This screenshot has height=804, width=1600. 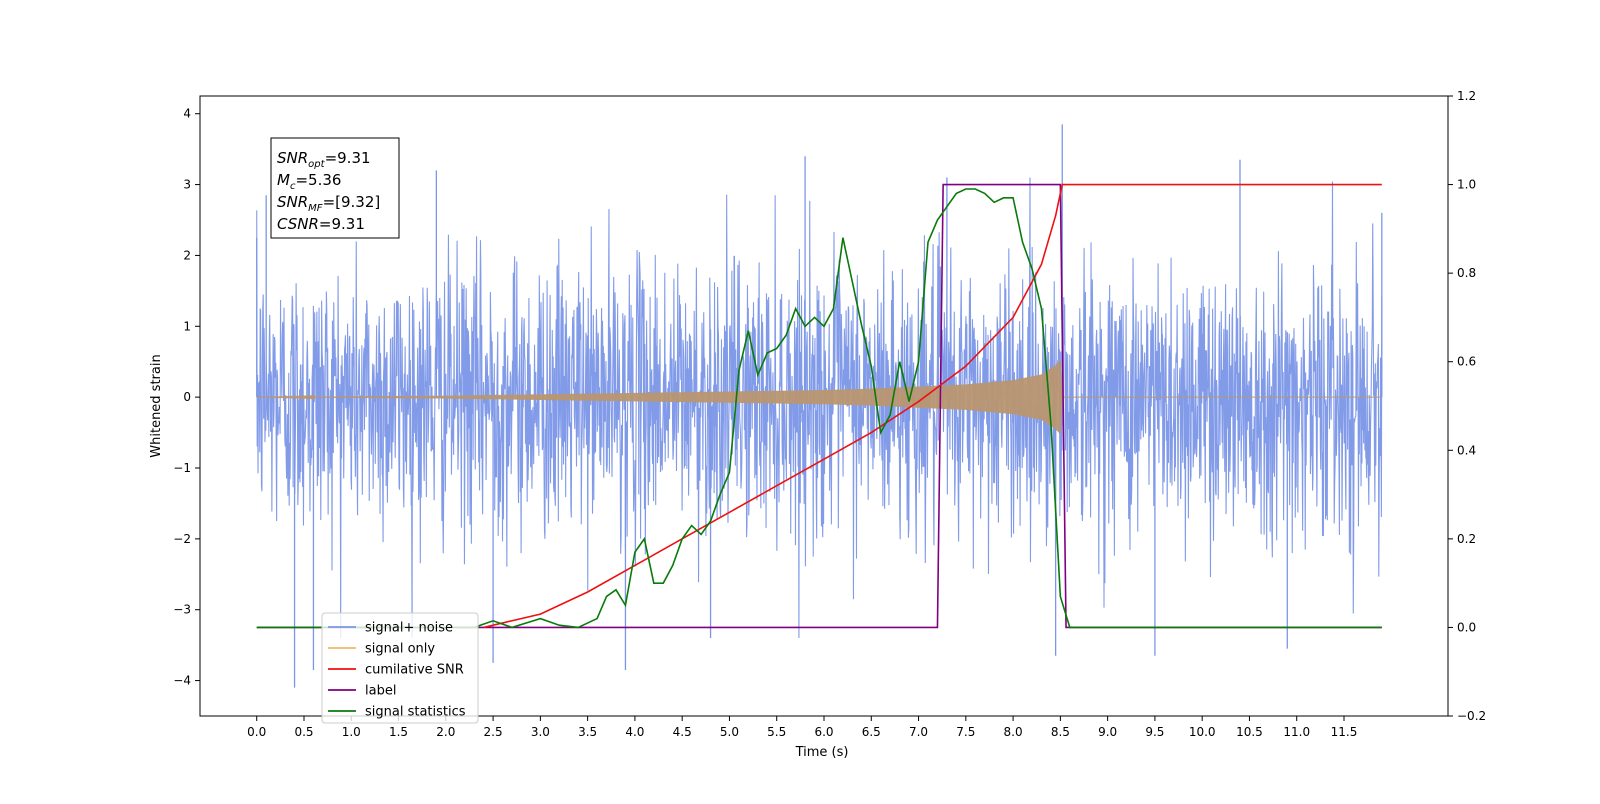 What do you see at coordinates (1154, 732) in the screenshot?
I see `x-tick-label: 9.5` at bounding box center [1154, 732].